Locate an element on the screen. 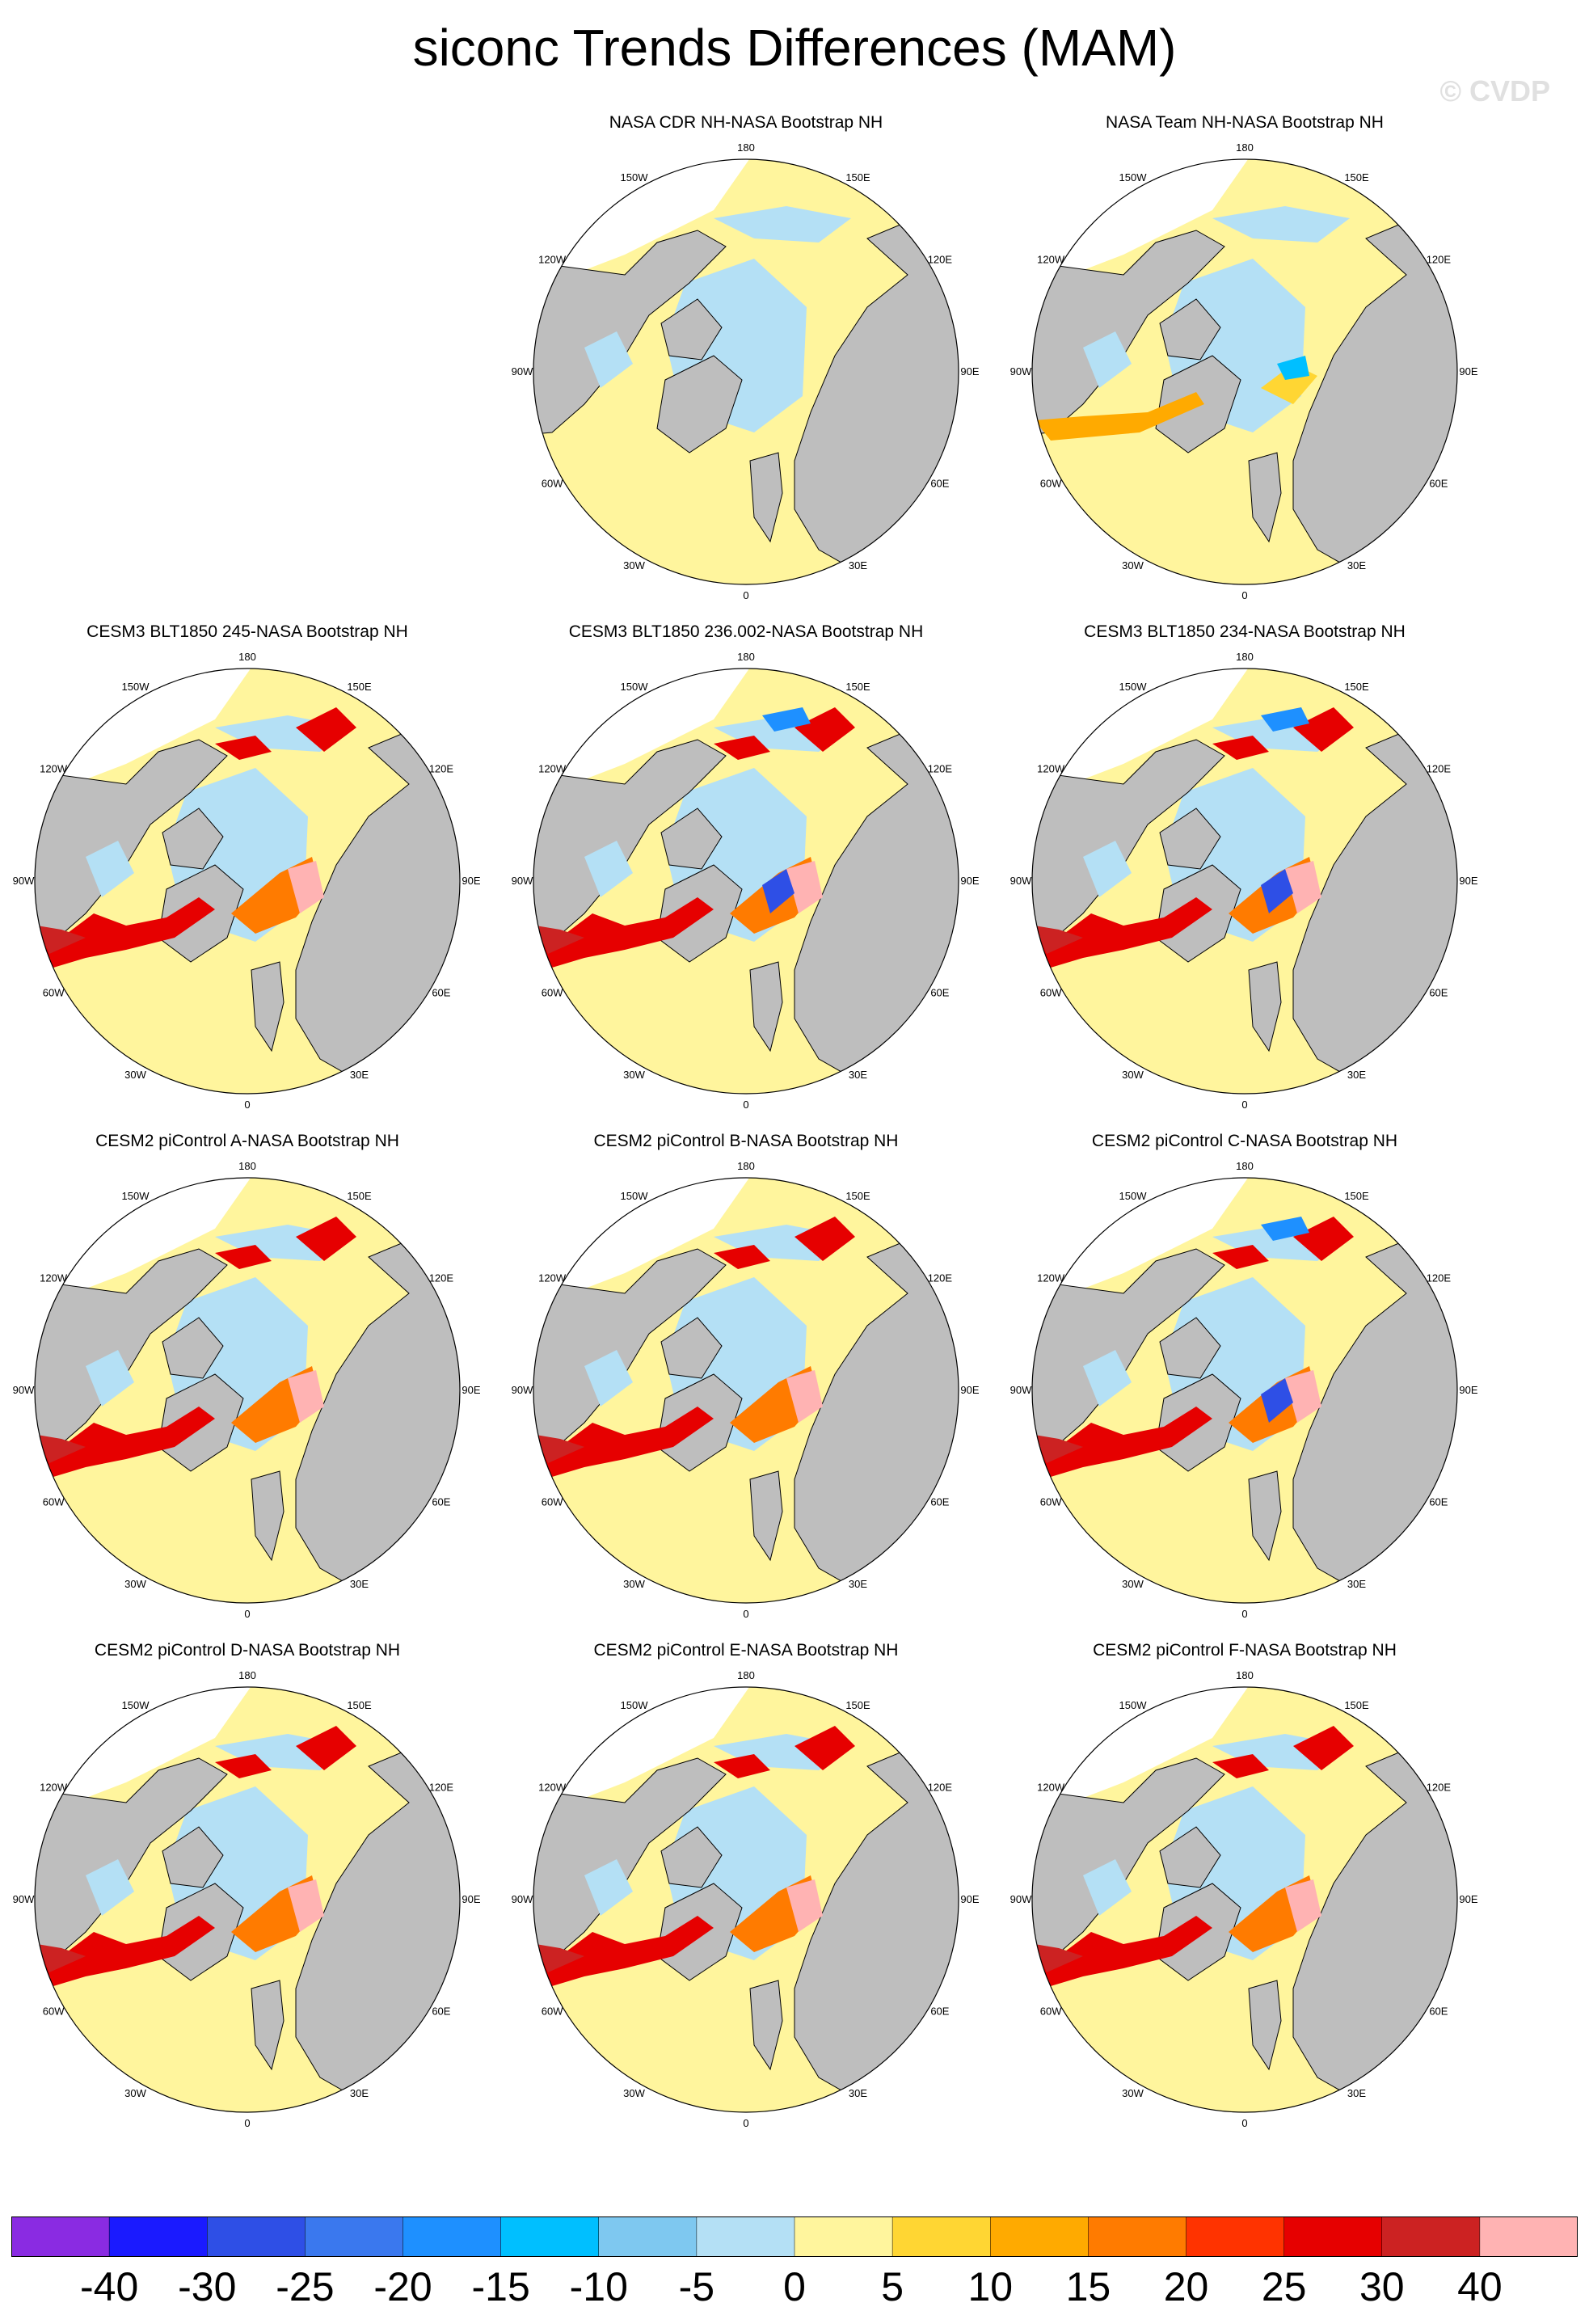  figure-title: siconc Trends Differences (MAM) is located at coordinates (794, 48).